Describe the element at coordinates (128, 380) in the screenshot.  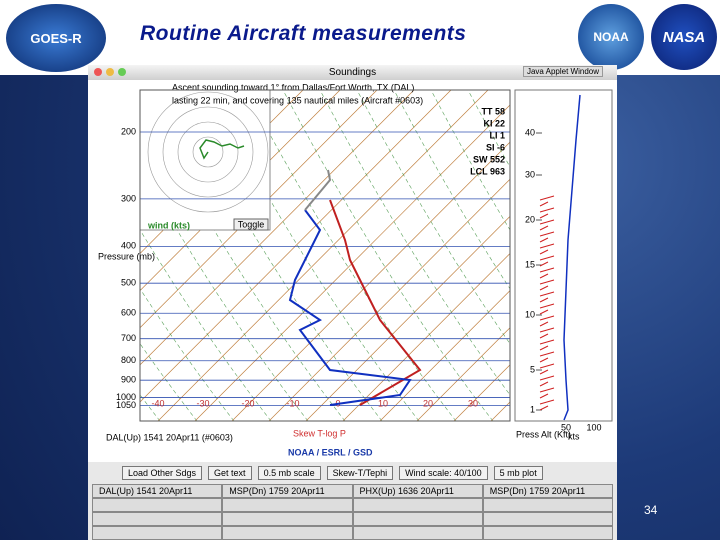
I see `pressure-tick-label: 900` at that location.